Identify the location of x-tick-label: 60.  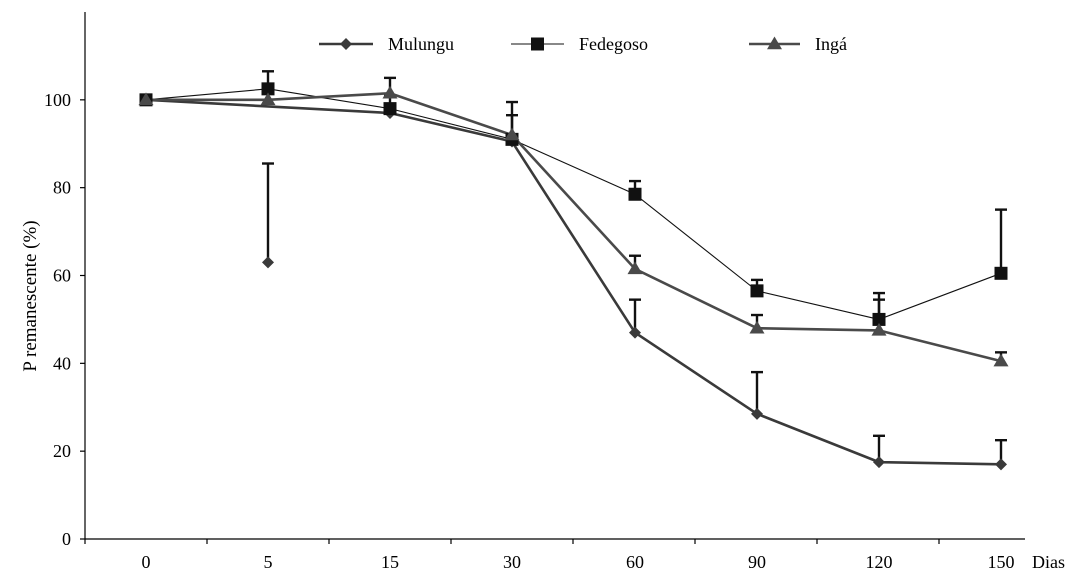
(635, 562).